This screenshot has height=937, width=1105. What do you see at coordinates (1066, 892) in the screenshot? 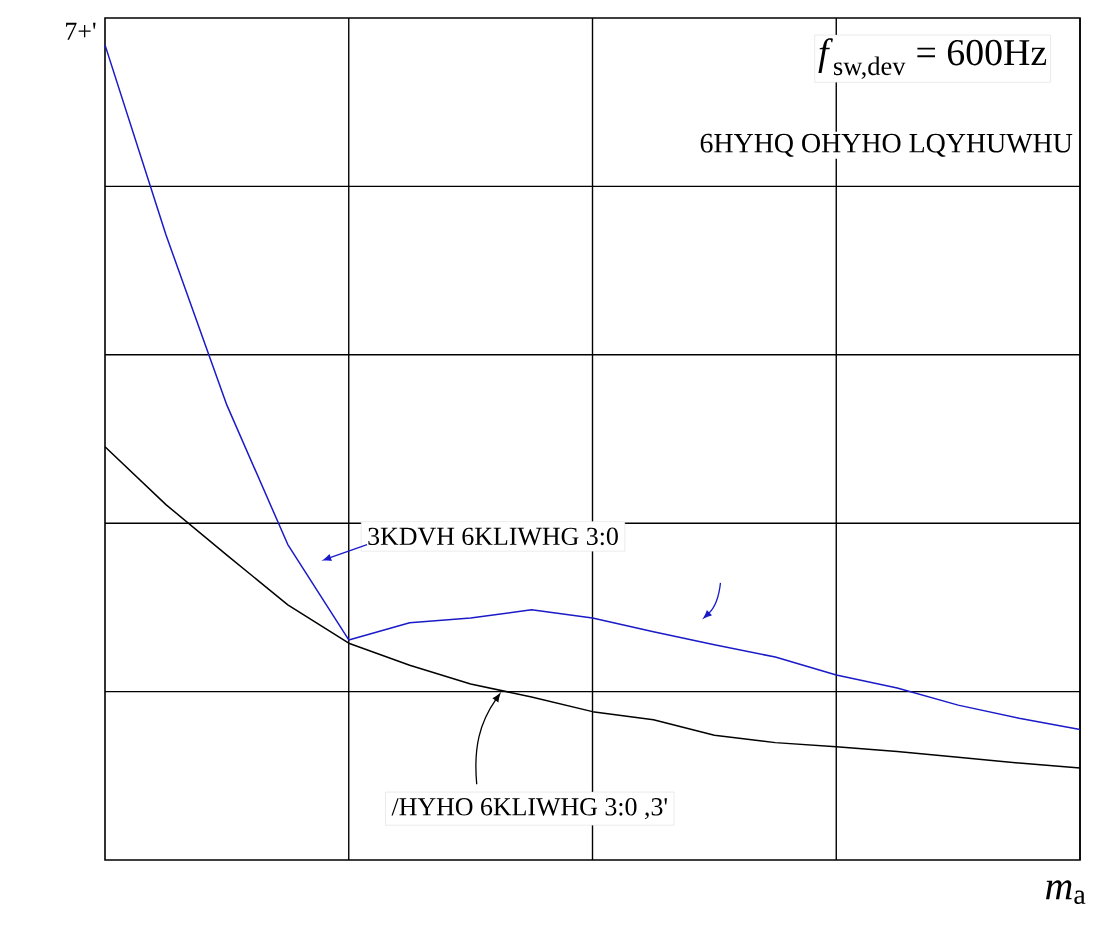
I see `x-axis-title: m$_{a}$` at bounding box center [1066, 892].